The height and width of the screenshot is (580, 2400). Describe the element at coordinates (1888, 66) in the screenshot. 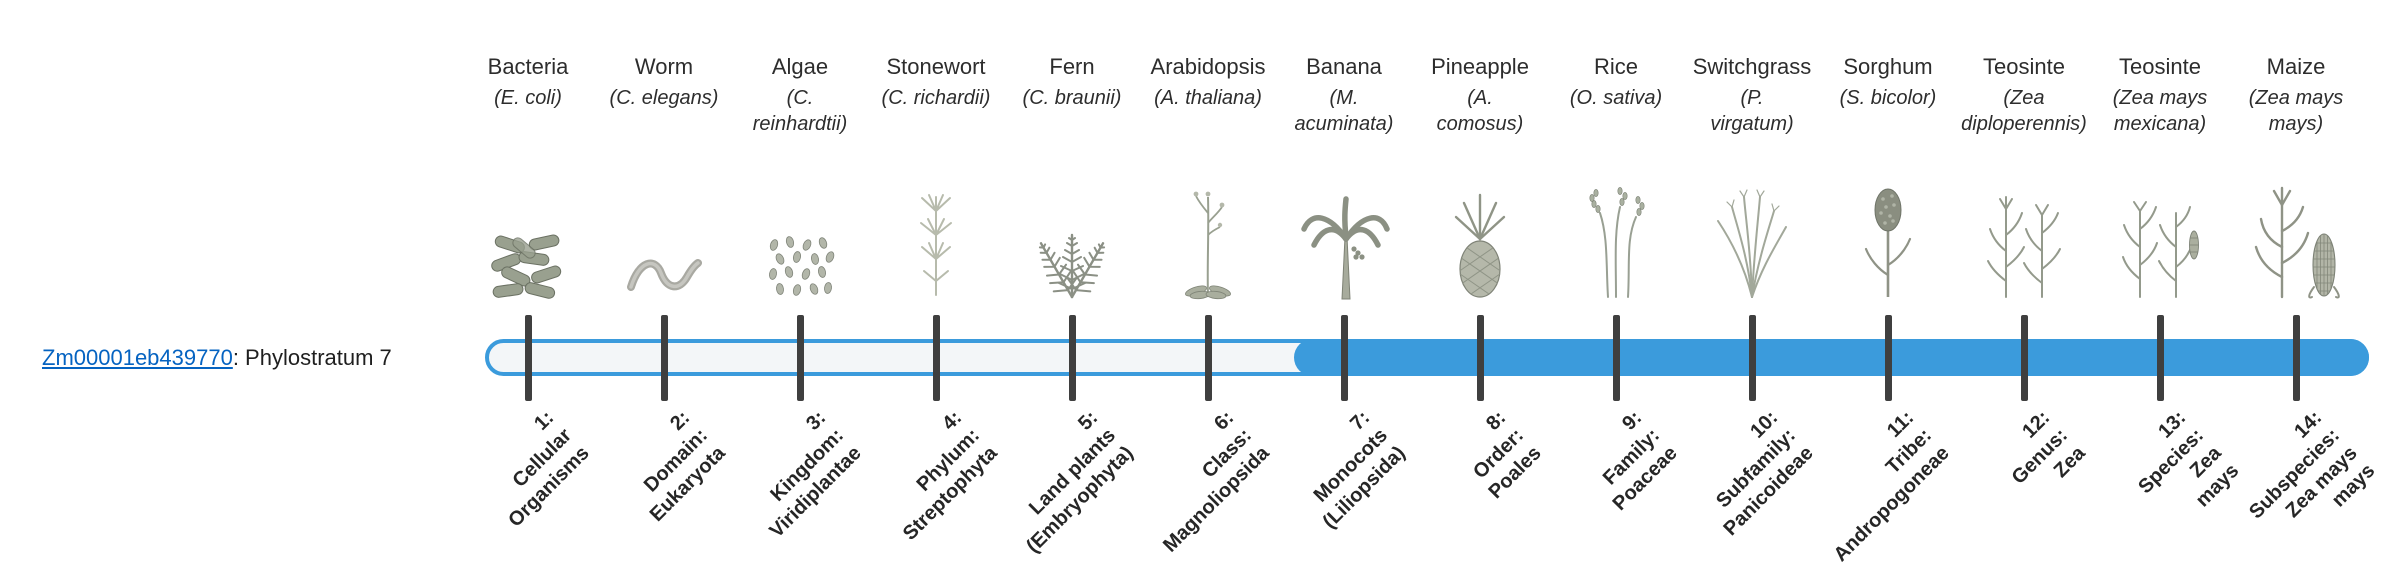

I see `organism-common-name: Sorghum` at that location.